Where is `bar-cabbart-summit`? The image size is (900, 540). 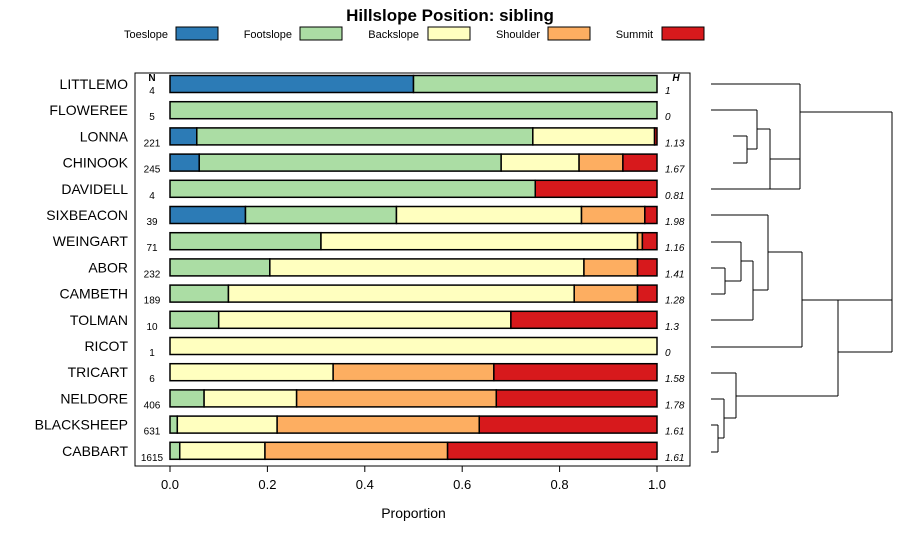
bar-cabbart-summit is located at coordinates (552, 451).